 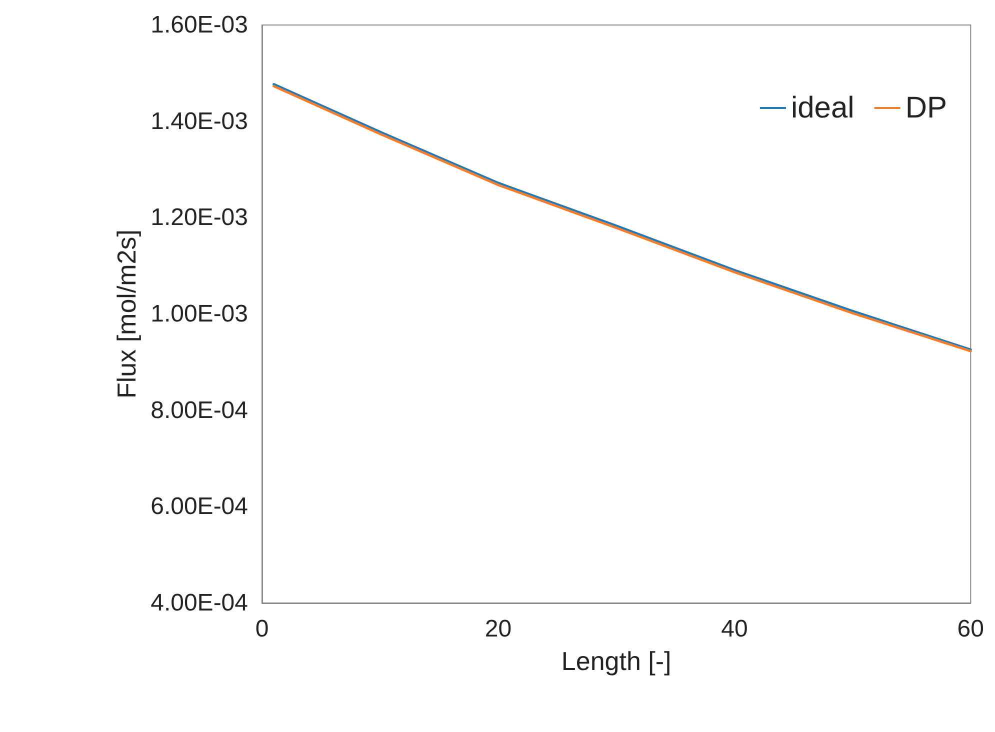 What do you see at coordinates (199, 603) in the screenshot?
I see `y-tick-label: 4.00E-04` at bounding box center [199, 603].